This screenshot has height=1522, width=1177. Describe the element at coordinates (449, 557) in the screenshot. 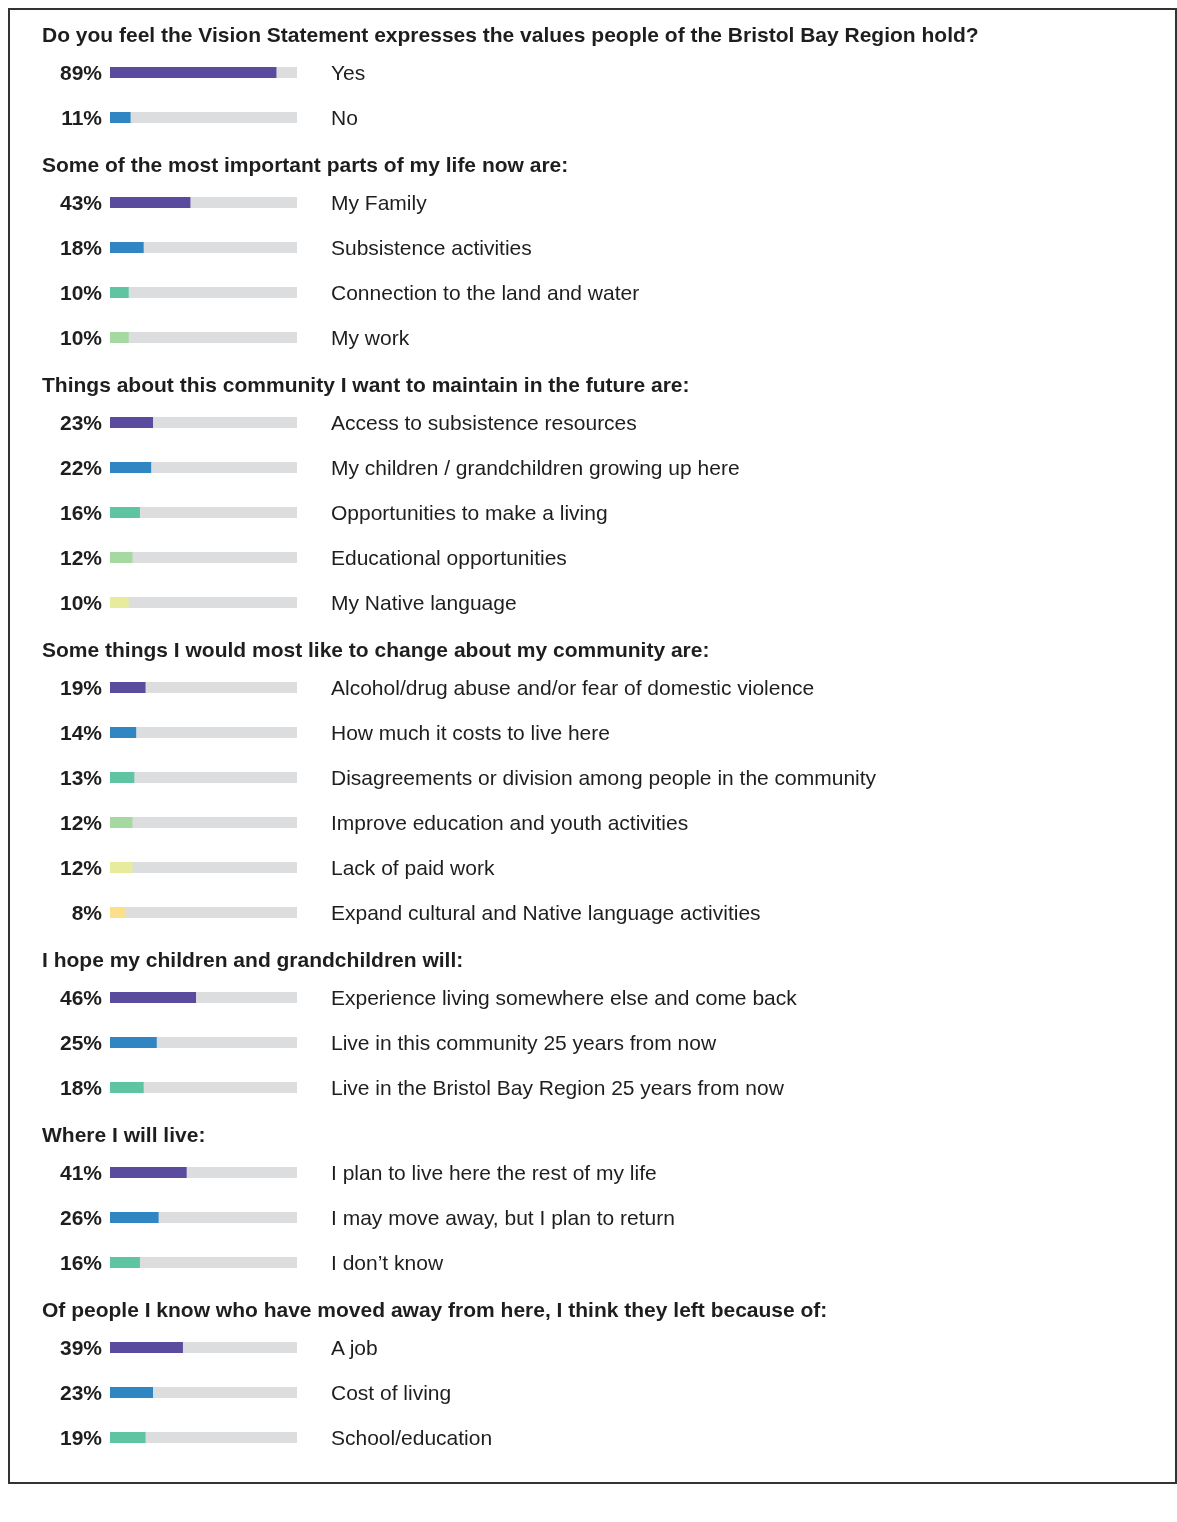

I see `y-tick-label: Educational opportunities` at that location.